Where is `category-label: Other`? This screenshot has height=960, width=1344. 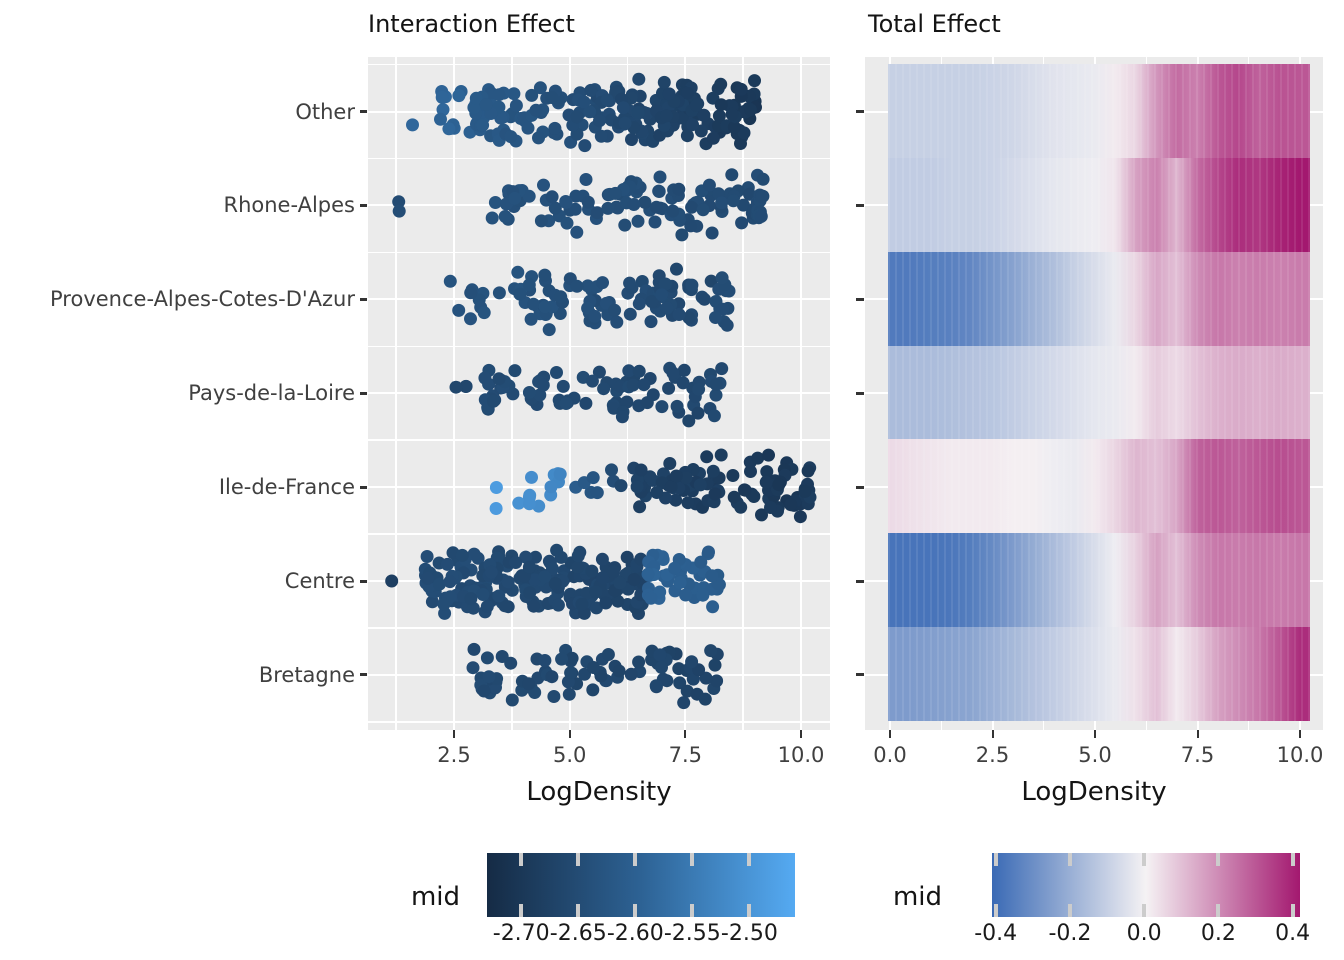
category-label: Other is located at coordinates (325, 111).